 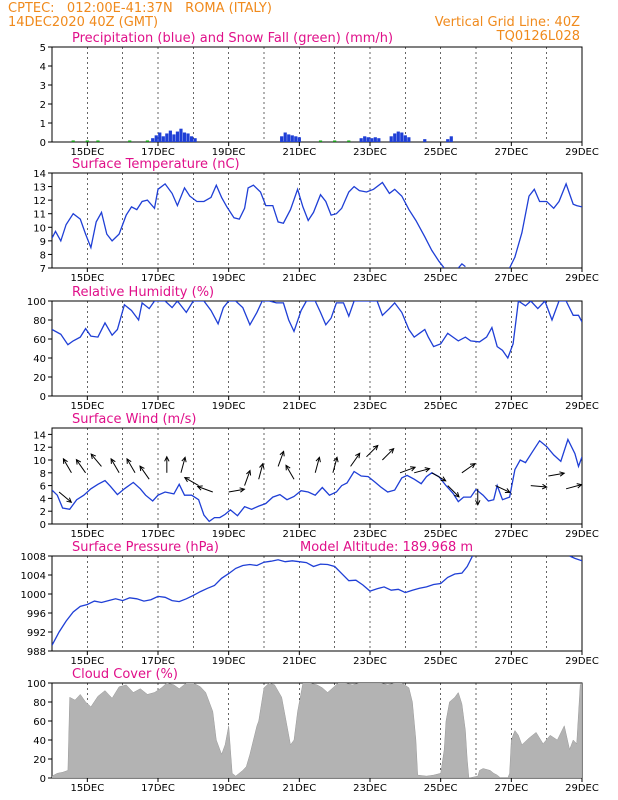 I want to click on temp-ytick-label: 12, so click(x=39, y=201).